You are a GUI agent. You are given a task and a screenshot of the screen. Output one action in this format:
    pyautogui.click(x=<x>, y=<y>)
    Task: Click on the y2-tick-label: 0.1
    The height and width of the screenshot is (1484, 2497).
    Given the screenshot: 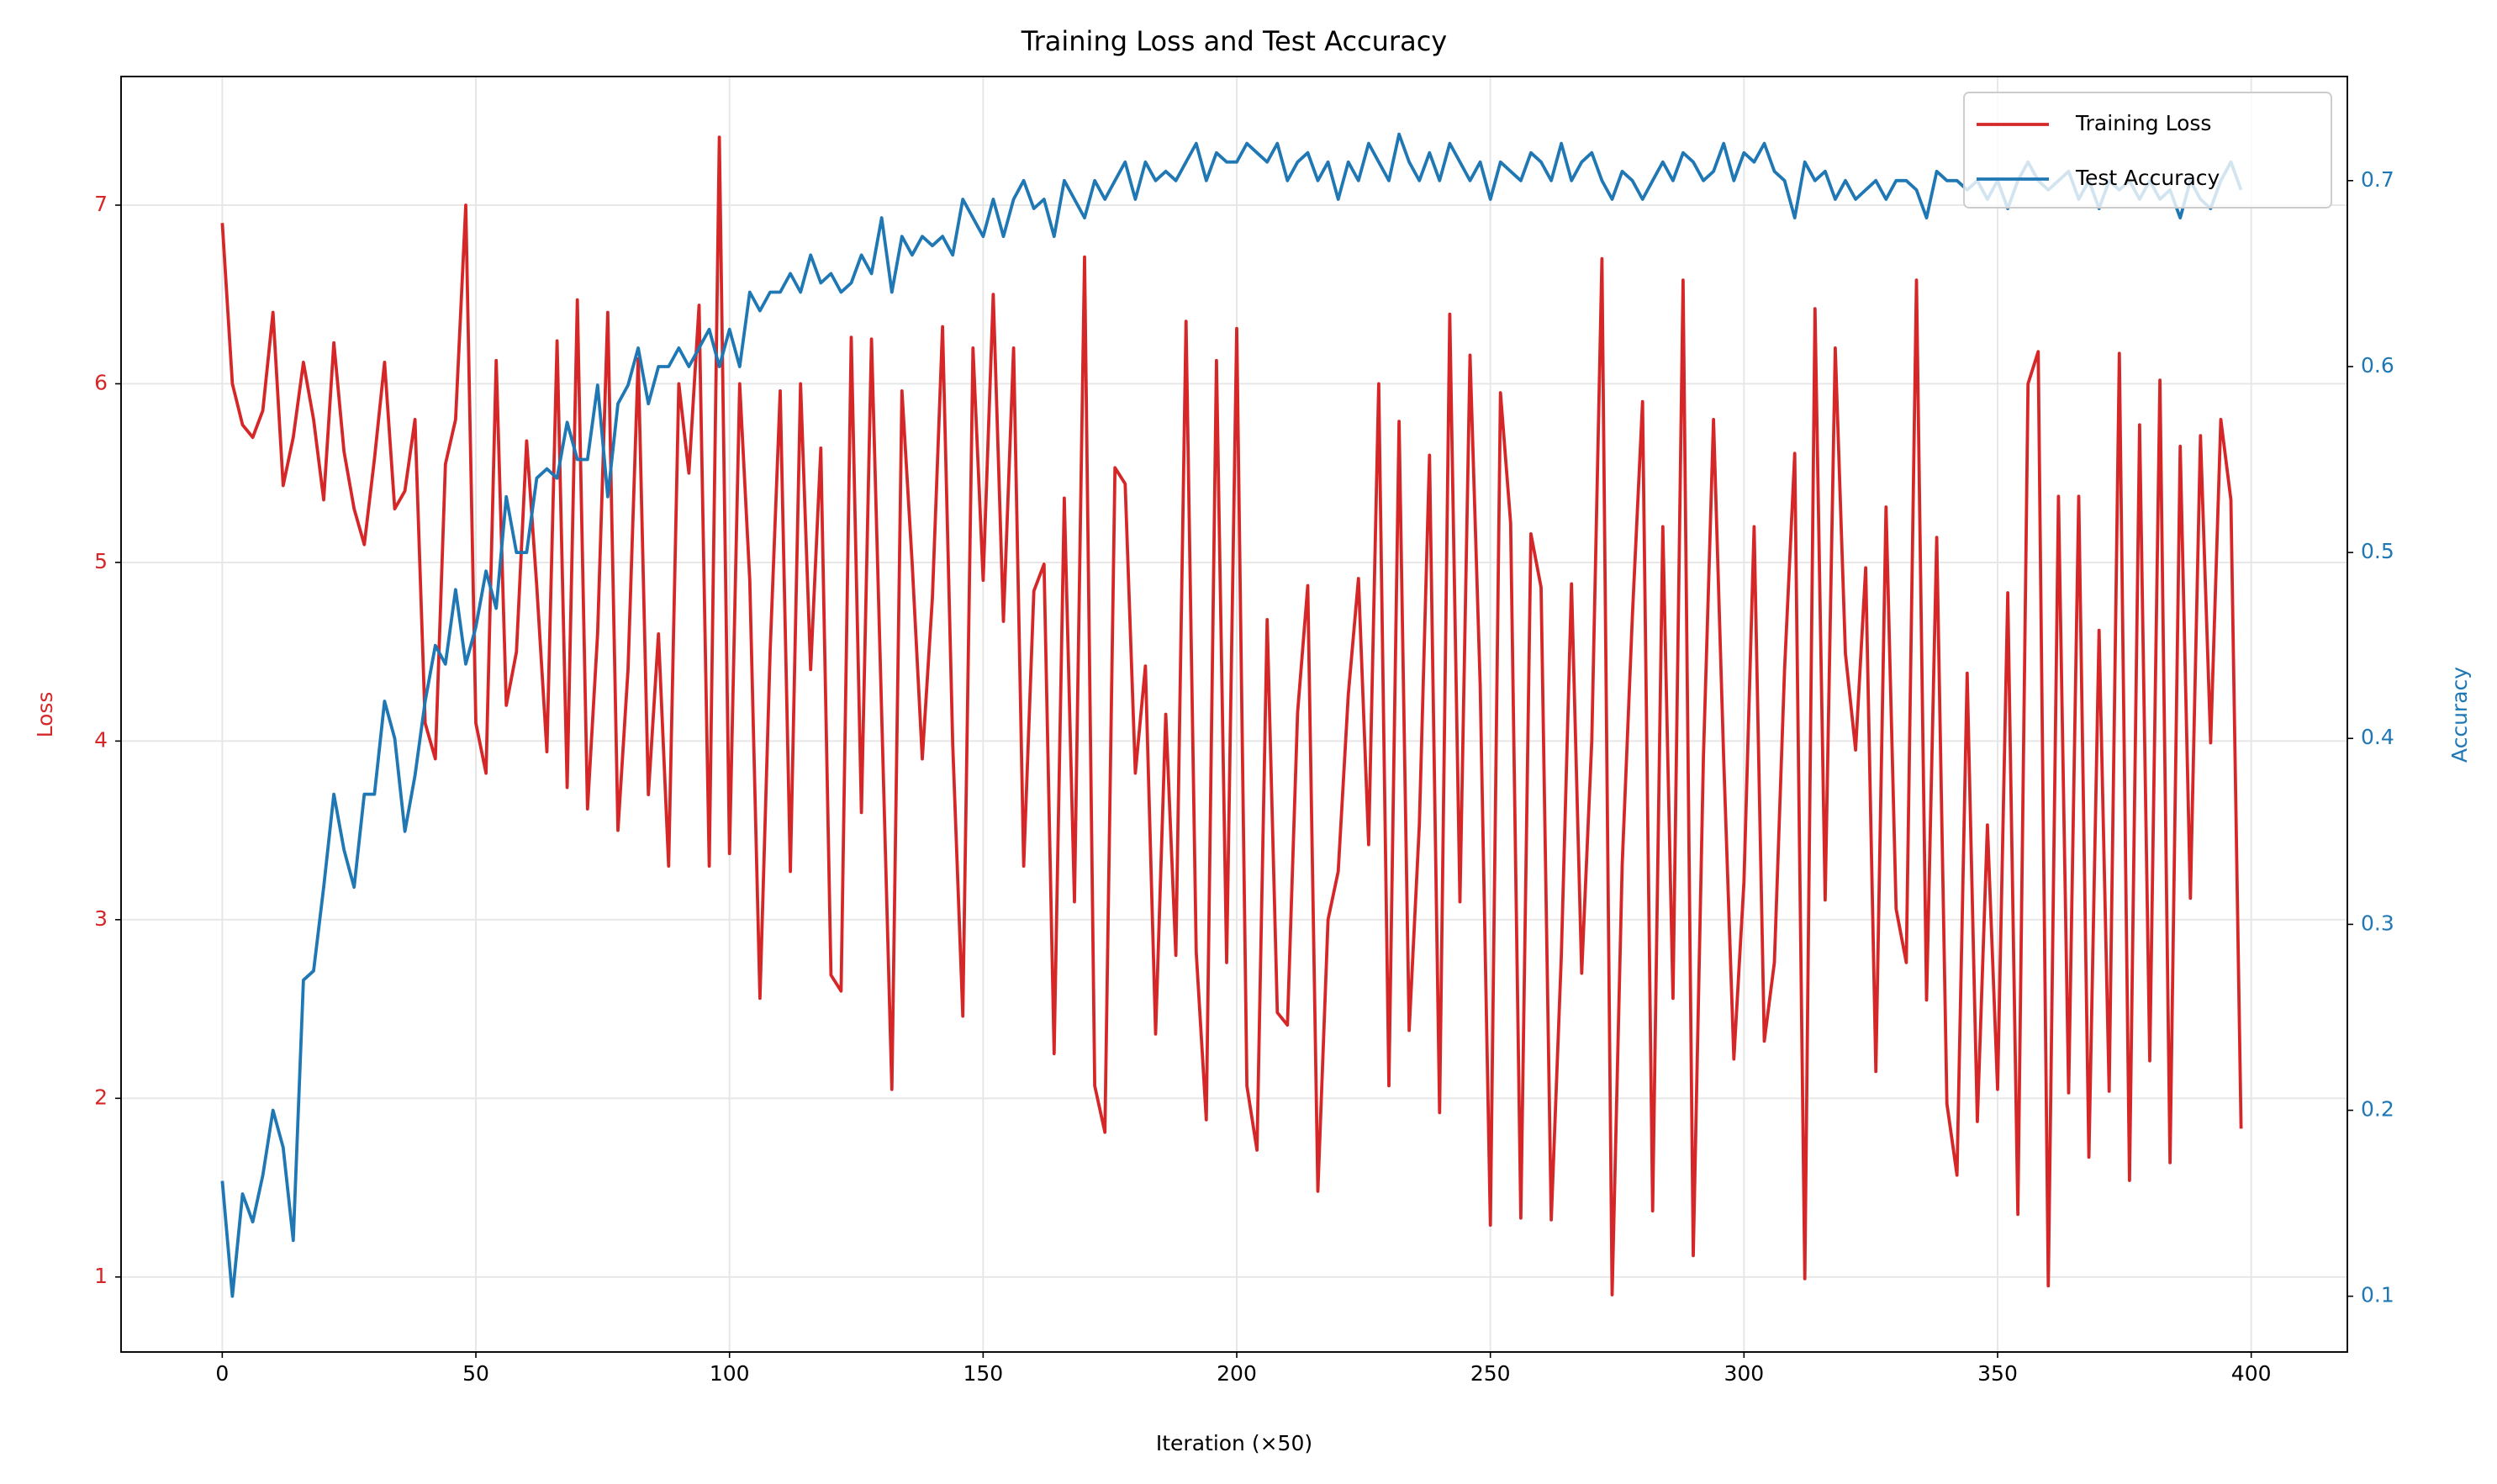 What is the action you would take?
    pyautogui.click(x=2377, y=1295)
    